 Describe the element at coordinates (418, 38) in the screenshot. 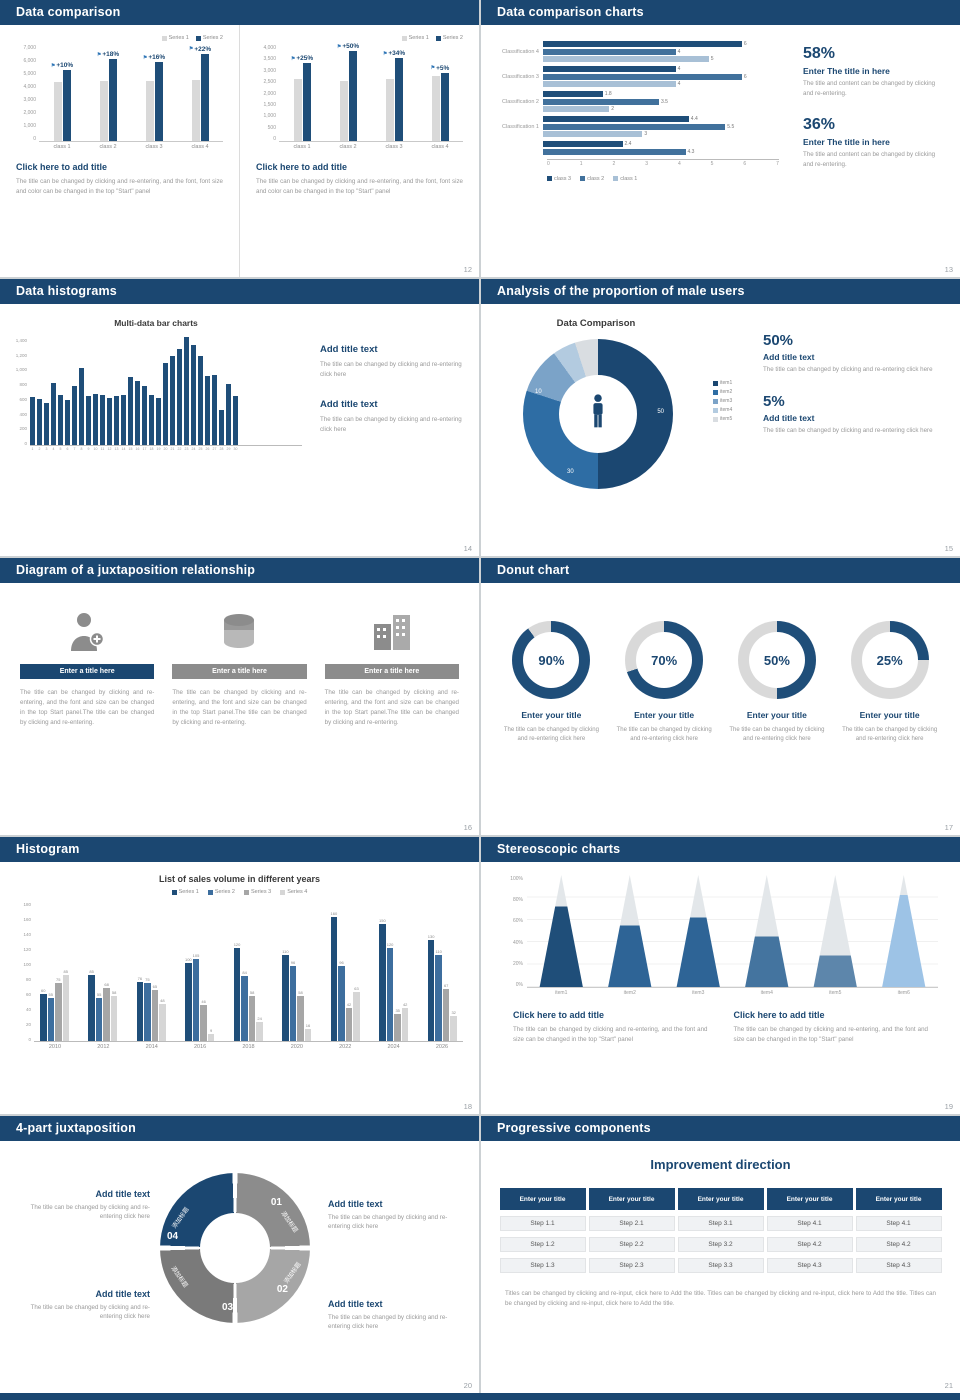

I see `legend-label: Series 1` at that location.